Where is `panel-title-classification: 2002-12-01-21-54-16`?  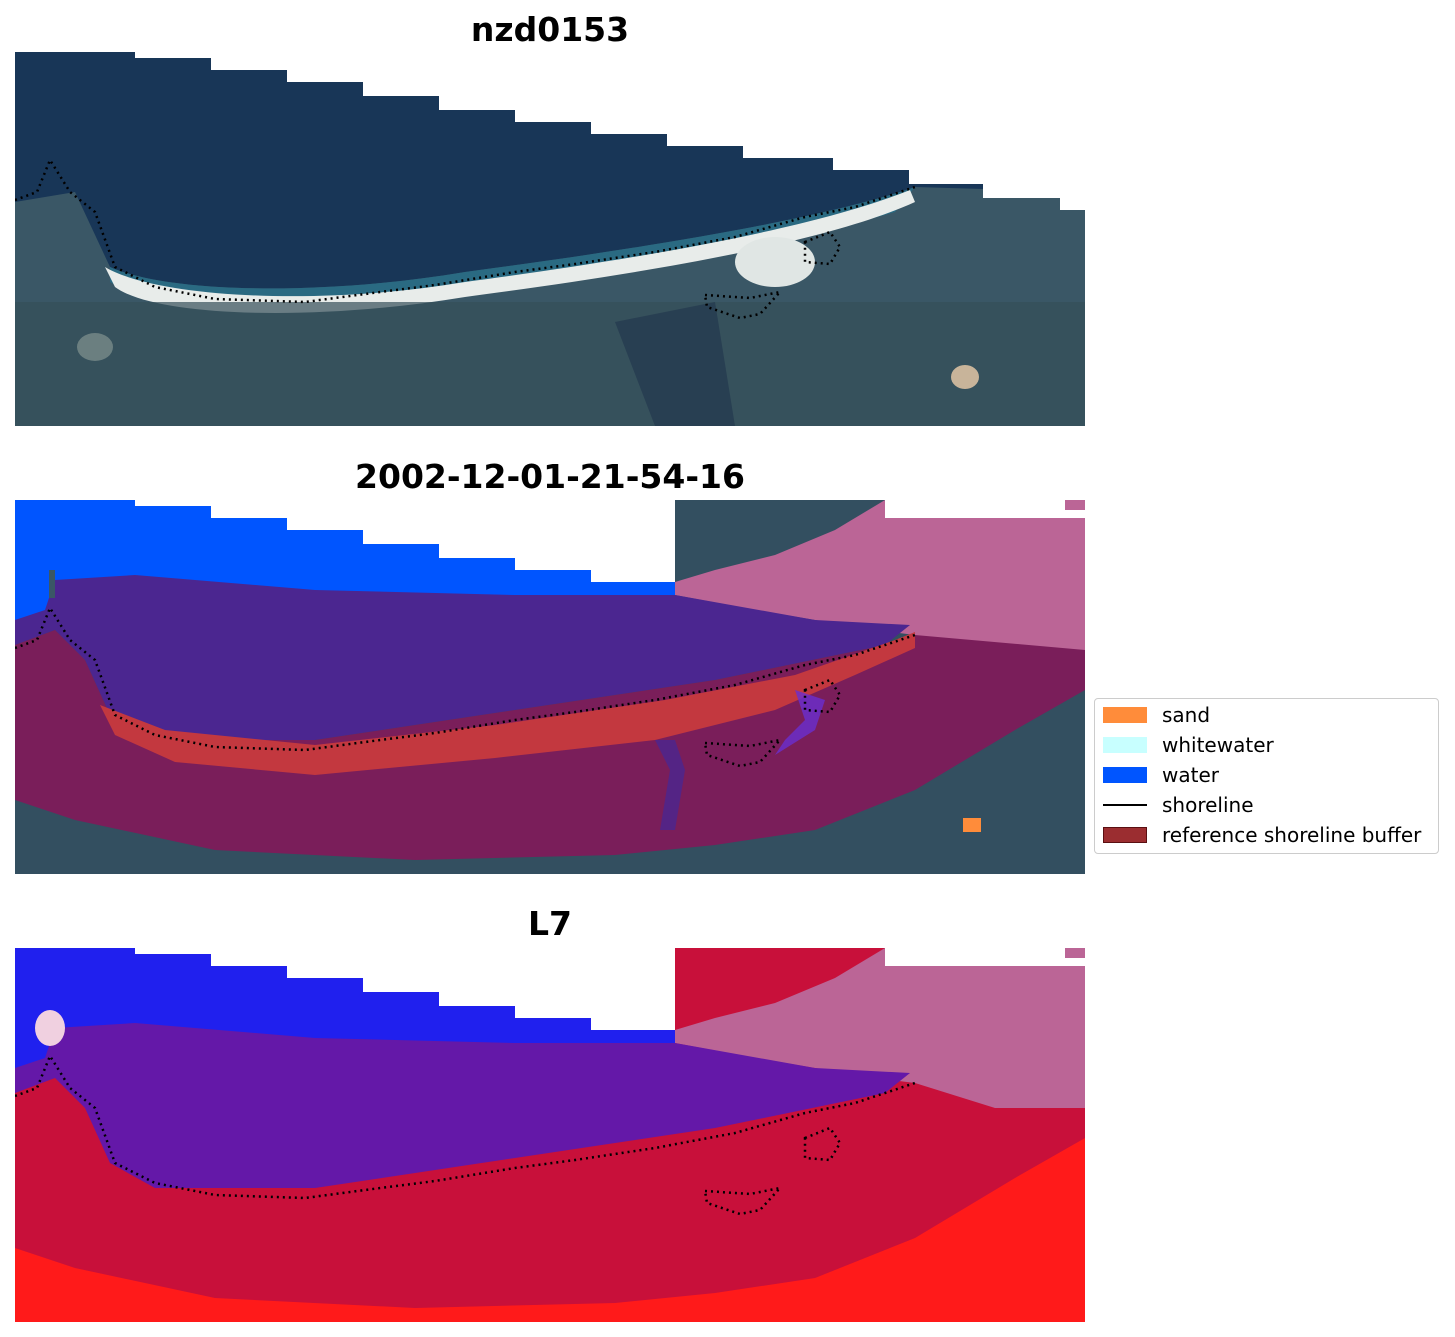 panel-title-classification: 2002-12-01-21-54-16 is located at coordinates (550, 476).